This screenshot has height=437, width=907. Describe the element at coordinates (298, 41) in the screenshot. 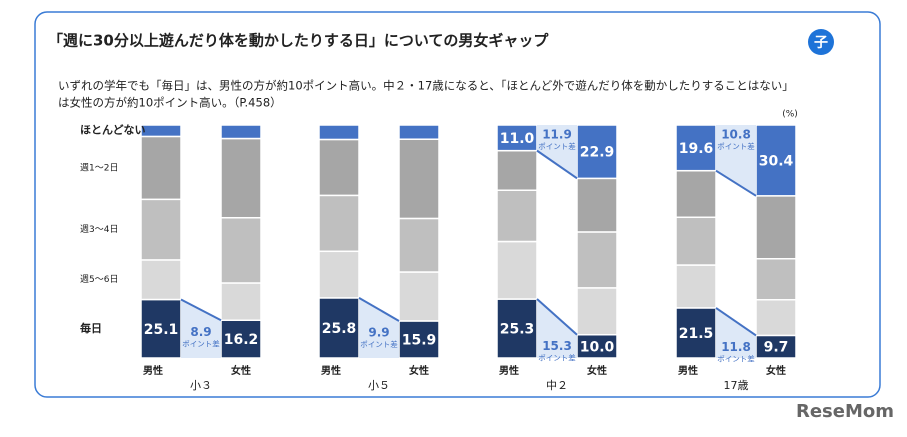

I see `title: 「週に30分以上遊んだり体を動かしたりする日」についての男女ギャップ` at that location.